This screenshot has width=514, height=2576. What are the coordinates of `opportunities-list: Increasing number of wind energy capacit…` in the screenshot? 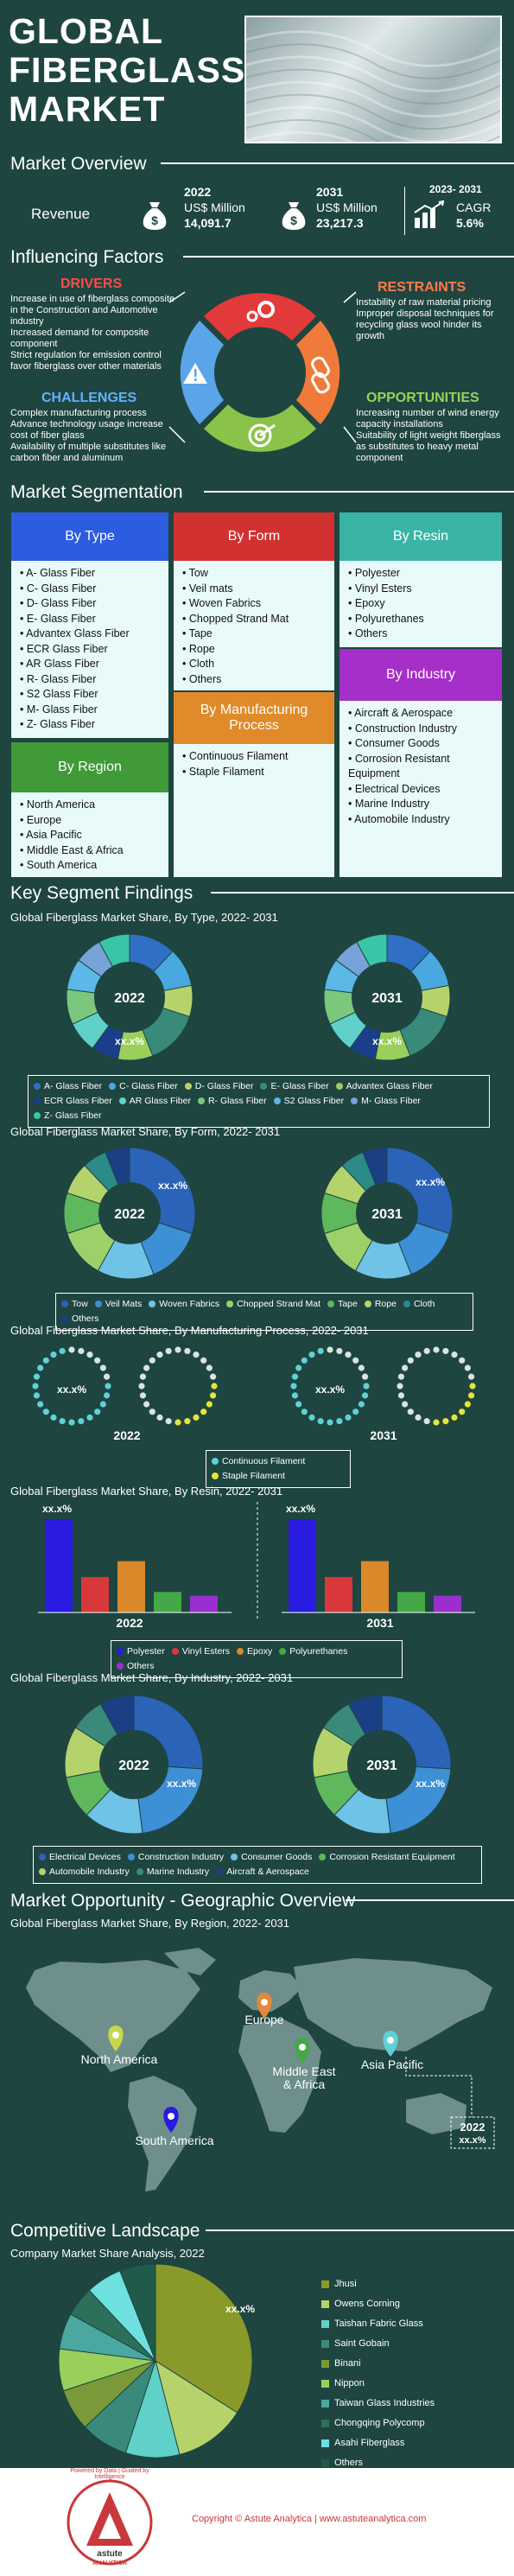 It's located at (429, 436).